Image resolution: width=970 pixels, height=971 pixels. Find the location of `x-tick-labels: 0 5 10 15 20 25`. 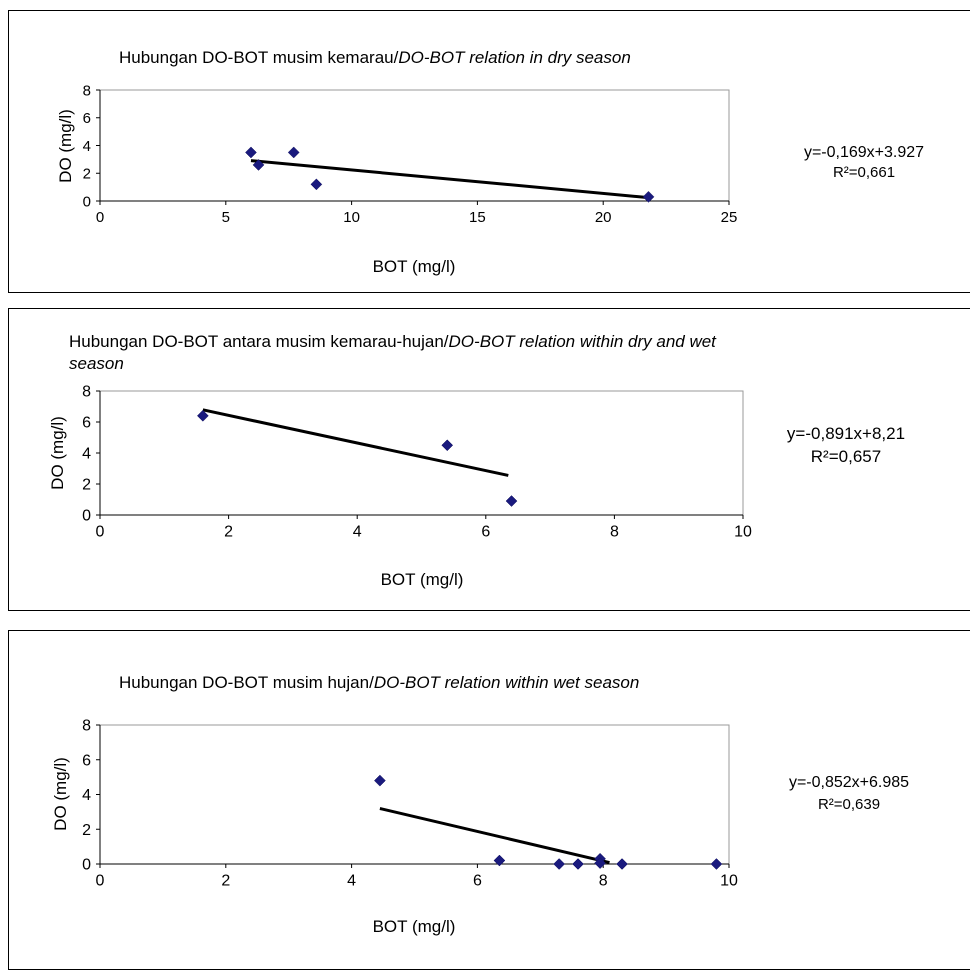

x-tick-labels: 0 5 10 15 20 25 is located at coordinates (417, 217).